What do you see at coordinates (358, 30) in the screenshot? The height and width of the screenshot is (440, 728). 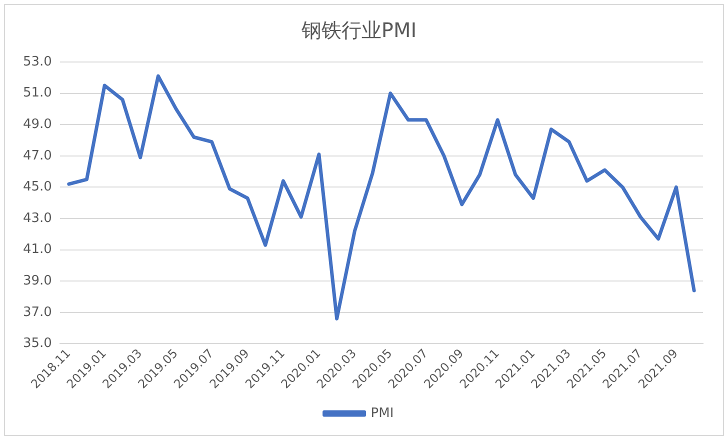 I see `chart-title: 钢铁行业PMI` at bounding box center [358, 30].